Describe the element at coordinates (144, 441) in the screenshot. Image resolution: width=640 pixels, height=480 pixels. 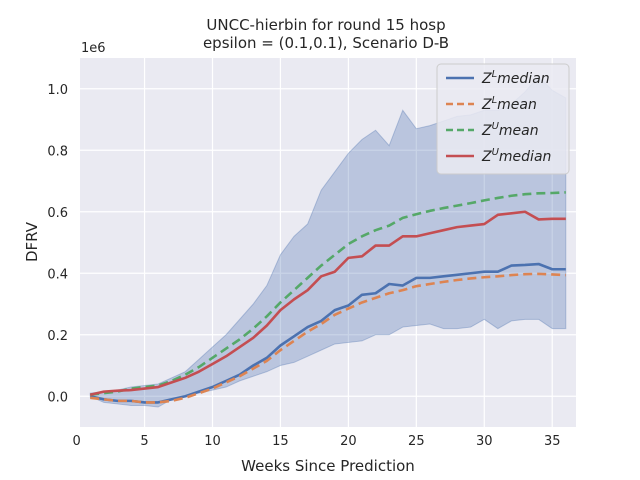
I see `x-tick-label: 5` at that location.